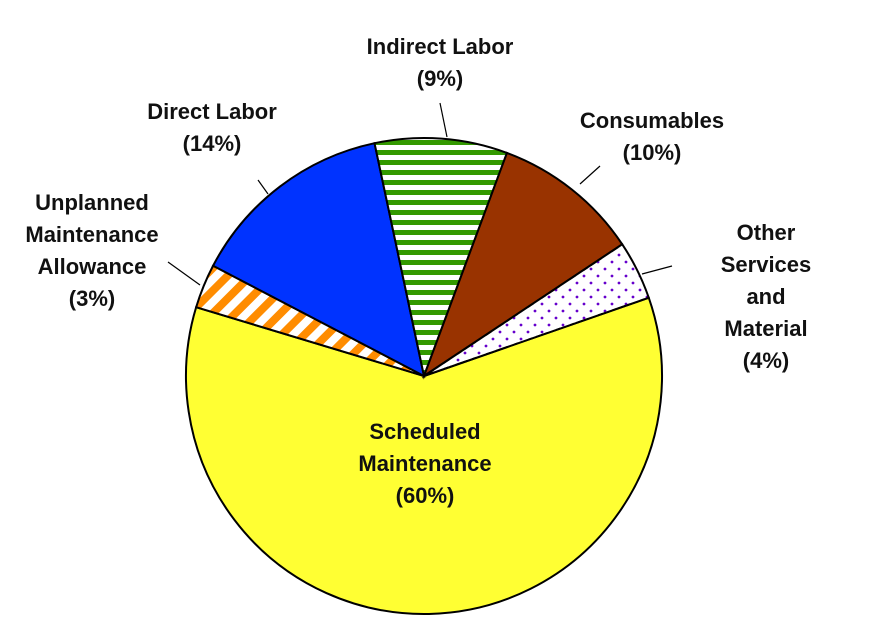  I want to click on slice-label: Unplanned Maintenance Allowance (3%), so click(91, 251).